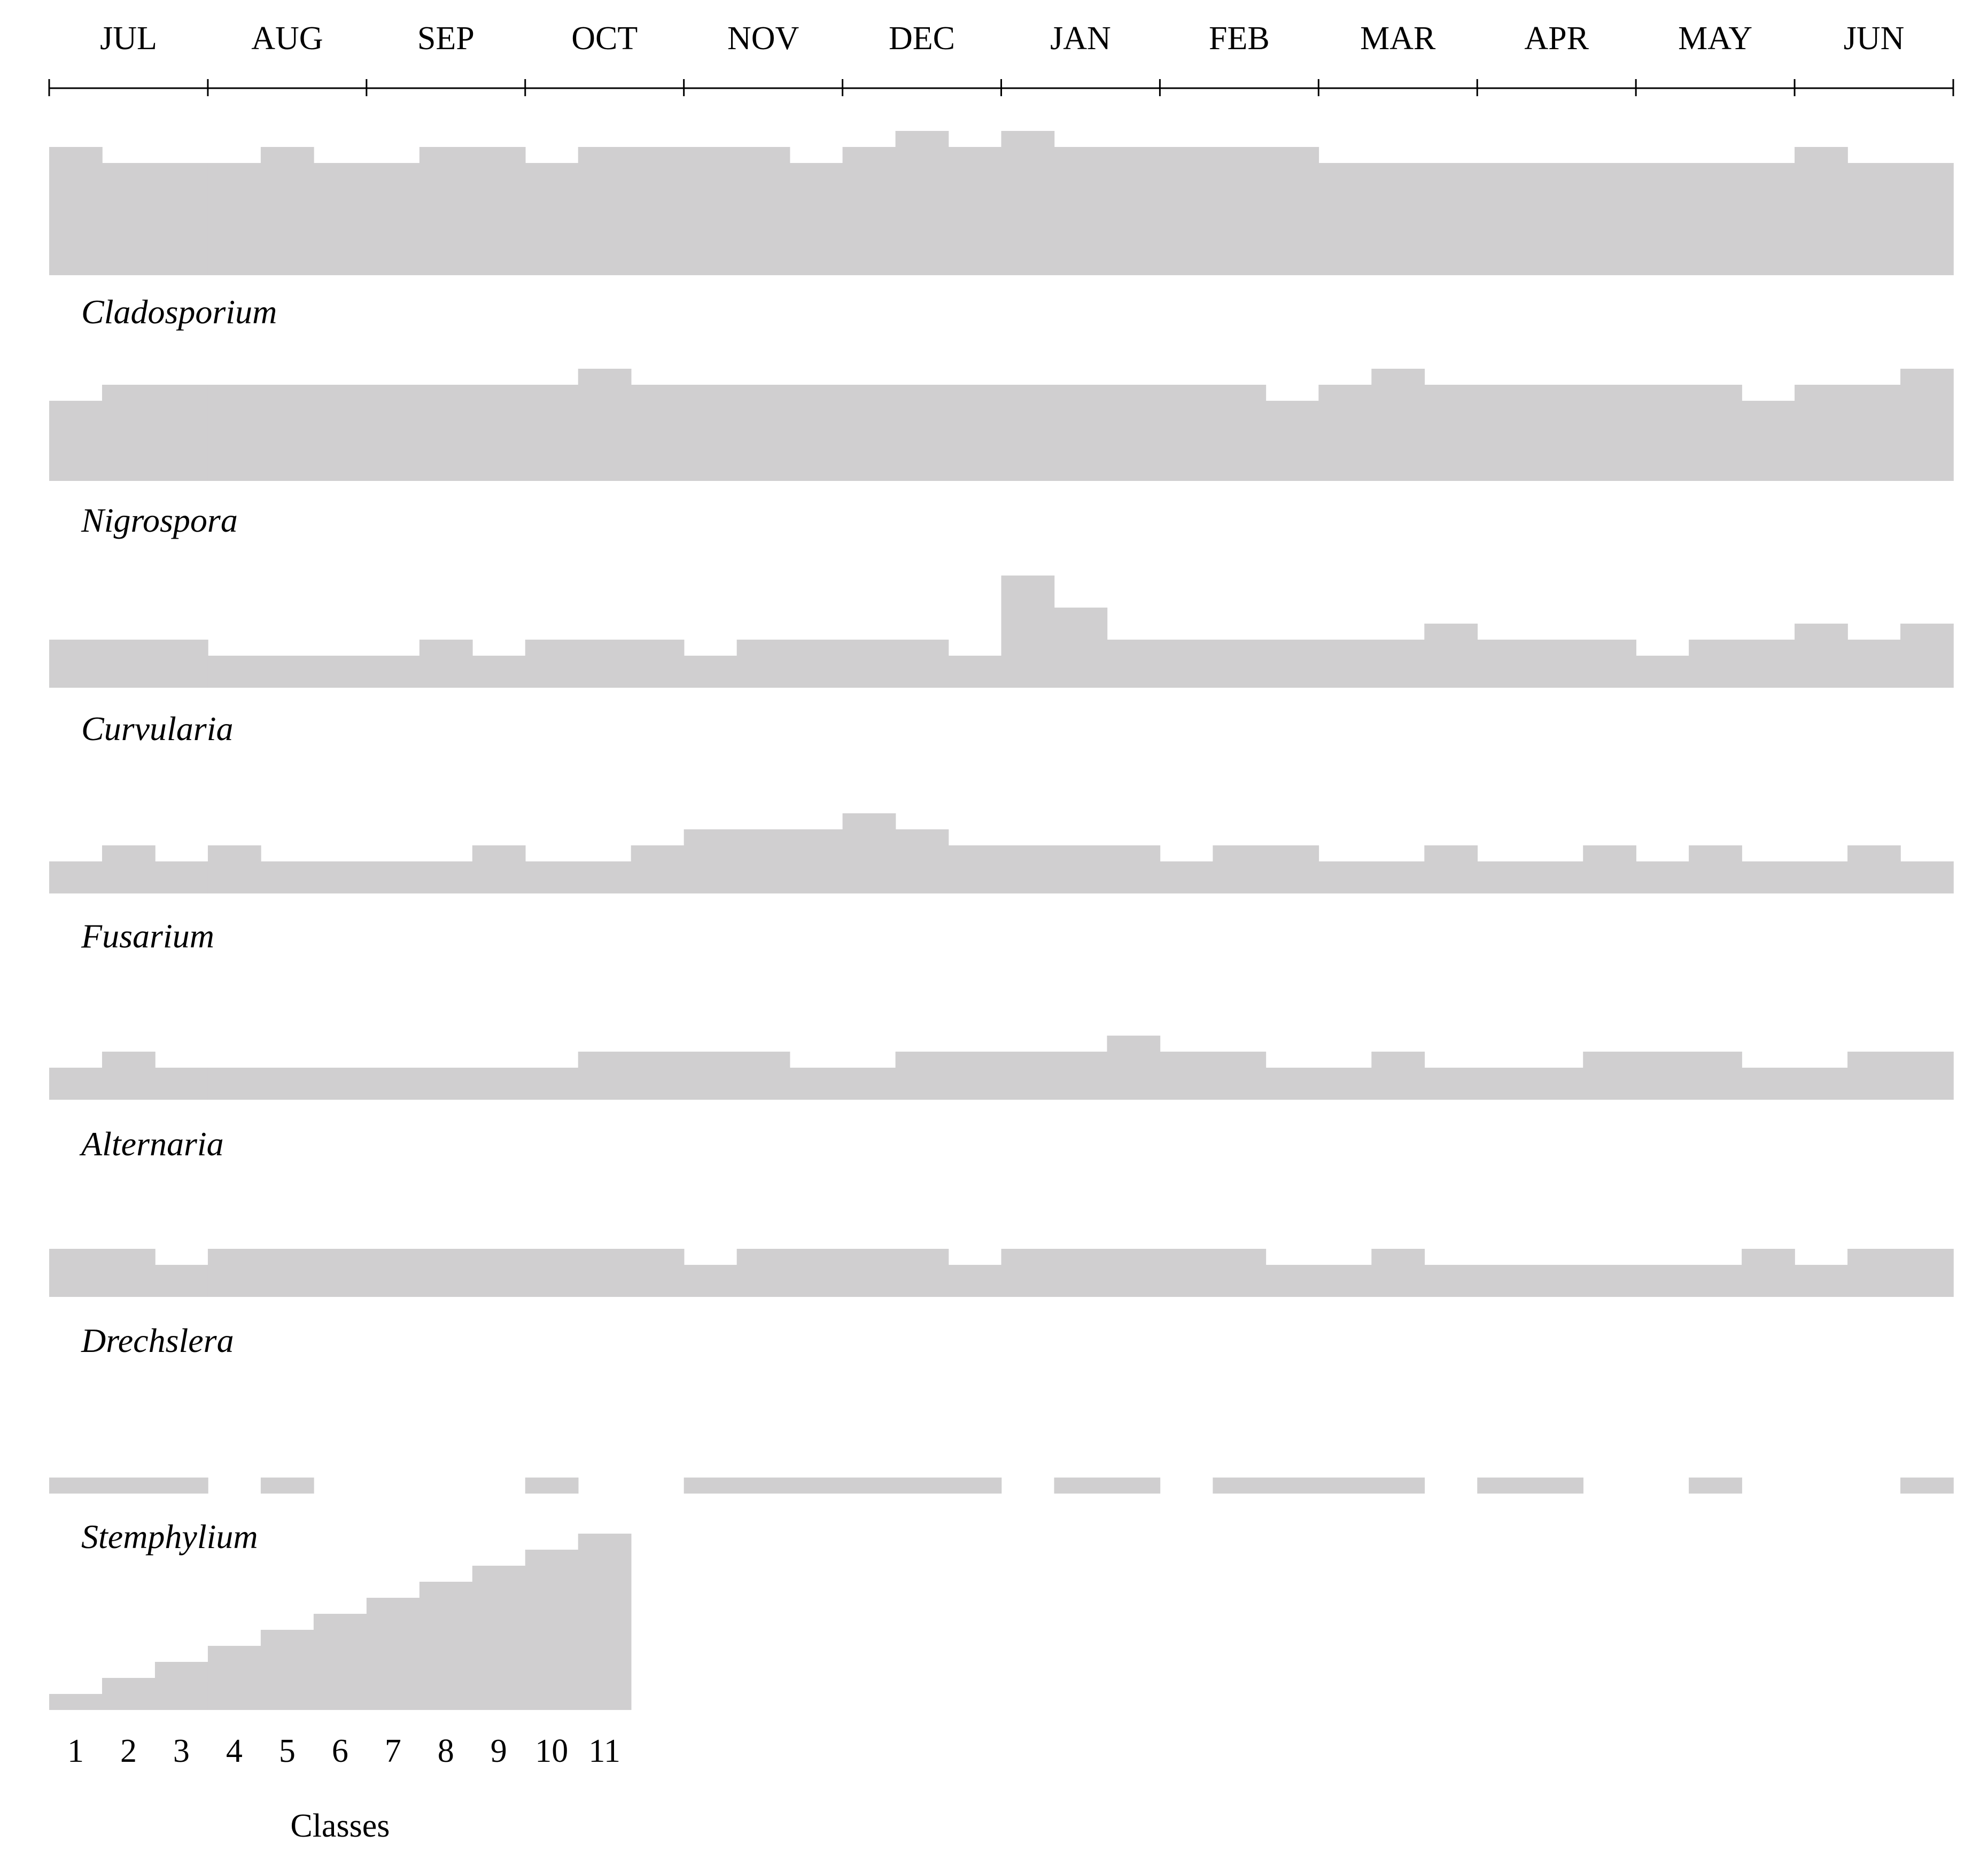 The width and height of the screenshot is (1988, 1858). What do you see at coordinates (76, 1751) in the screenshot?
I see `class-tick-label: 1` at bounding box center [76, 1751].